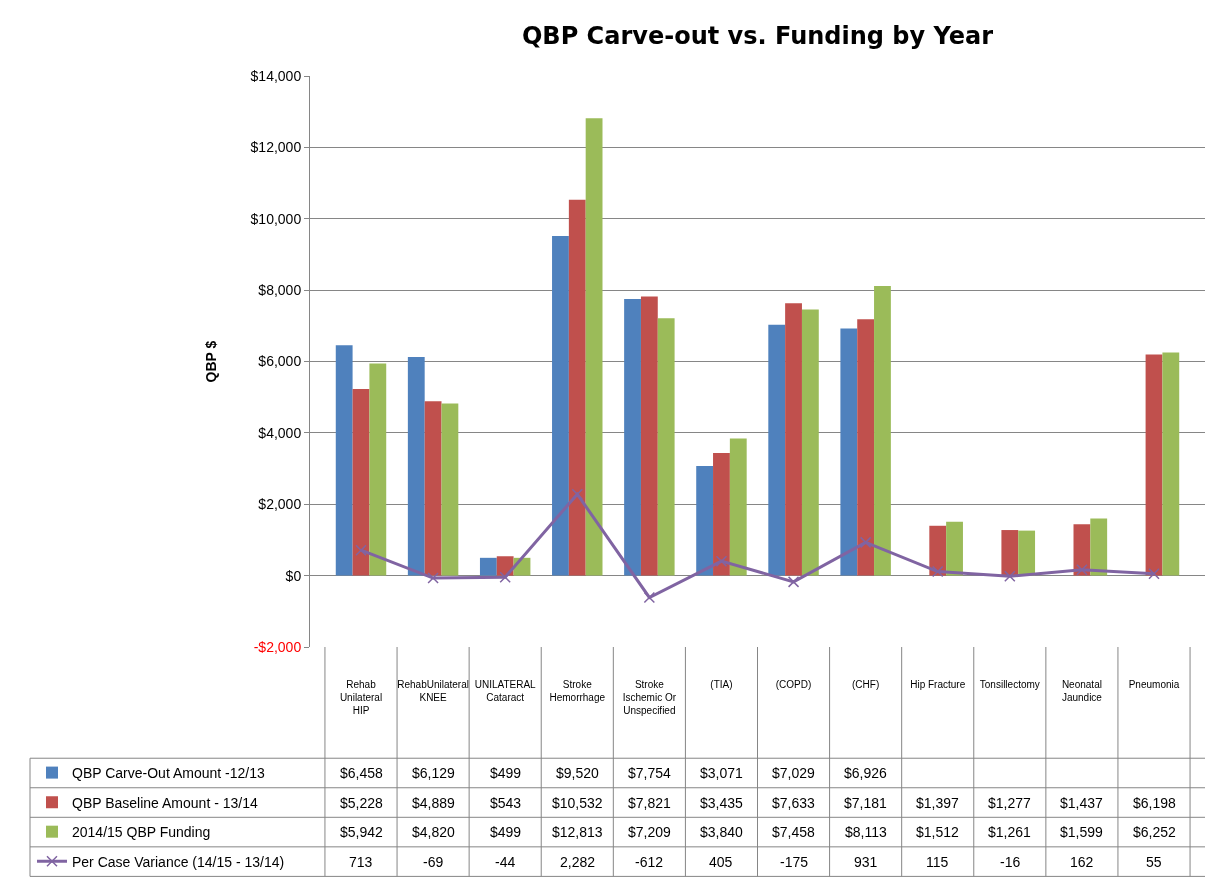 Image resolution: width=1222 pixels, height=890 pixels. Describe the element at coordinates (1154, 862) in the screenshot. I see `data-label: 55` at that location.